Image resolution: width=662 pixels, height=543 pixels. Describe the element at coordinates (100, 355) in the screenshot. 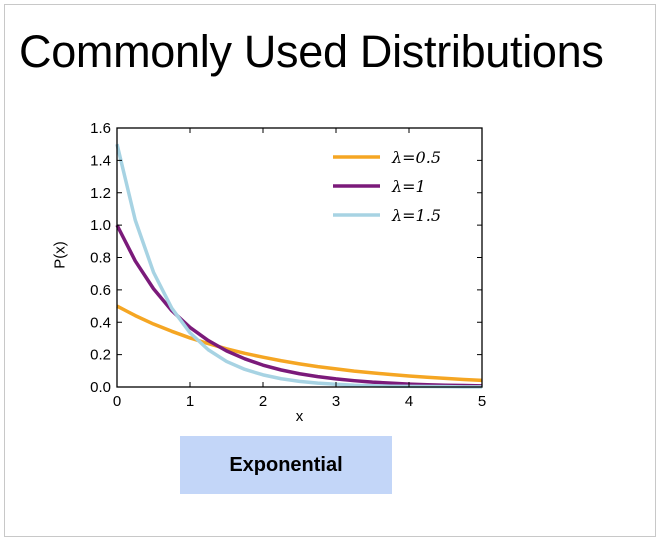

I see `y-tick-label: 0.2` at that location.